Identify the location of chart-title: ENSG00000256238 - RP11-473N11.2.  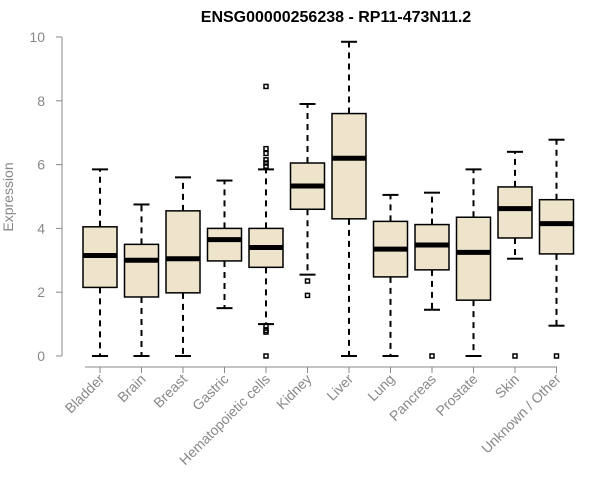
(336, 17).